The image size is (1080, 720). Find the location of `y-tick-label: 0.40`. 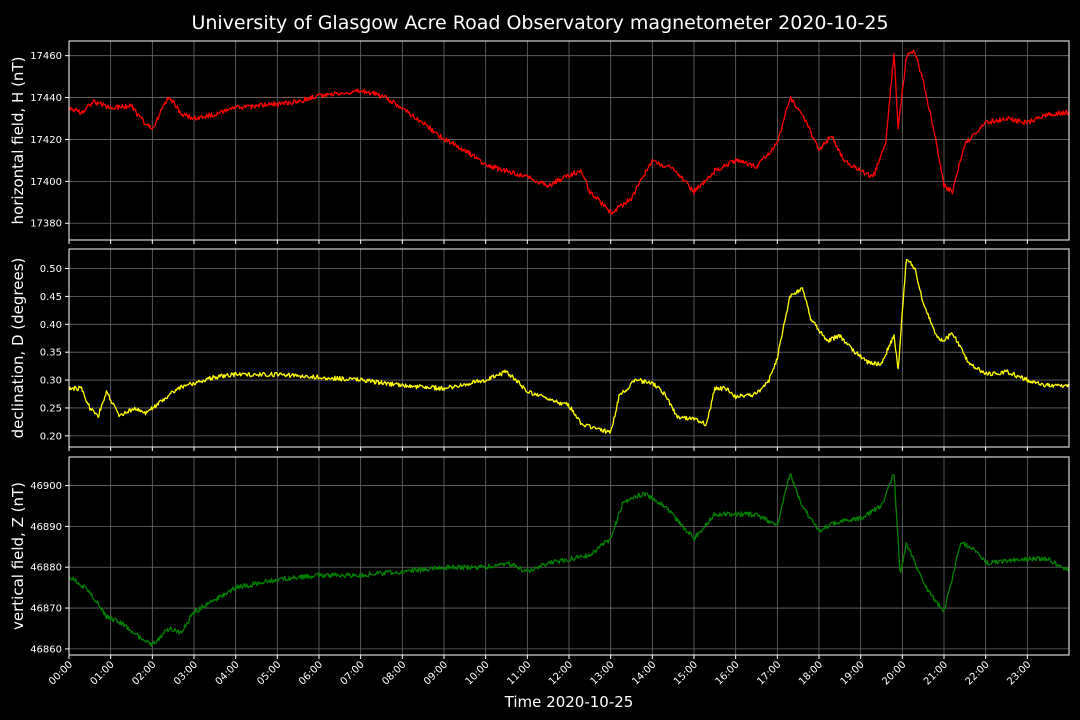

y-tick-label: 0.40 is located at coordinates (51, 325).